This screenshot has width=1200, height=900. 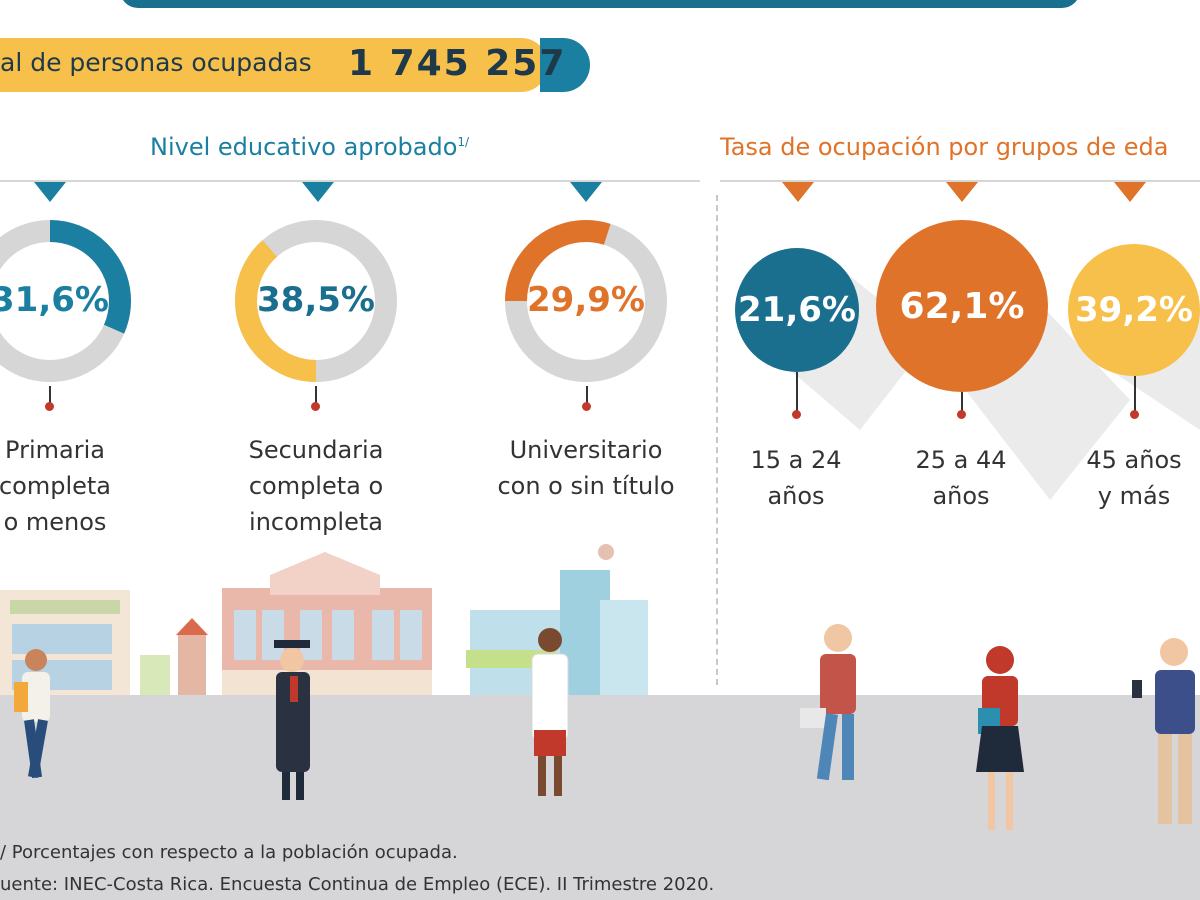 What do you see at coordinates (316, 450) in the screenshot?
I see `education-label-2-line-1: Secundaria` at bounding box center [316, 450].